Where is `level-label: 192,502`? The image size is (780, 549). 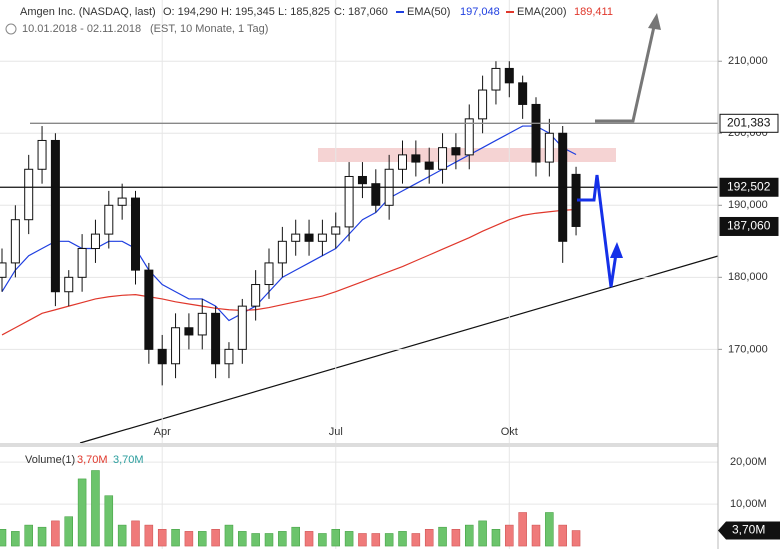 level-label: 192,502 is located at coordinates (749, 186).